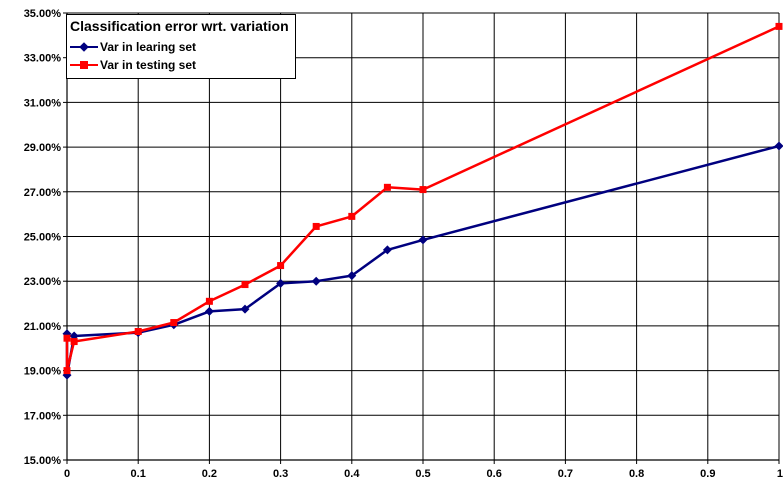 The height and width of the screenshot is (491, 783). I want to click on y-tick-label: 15.00%, so click(43, 461).